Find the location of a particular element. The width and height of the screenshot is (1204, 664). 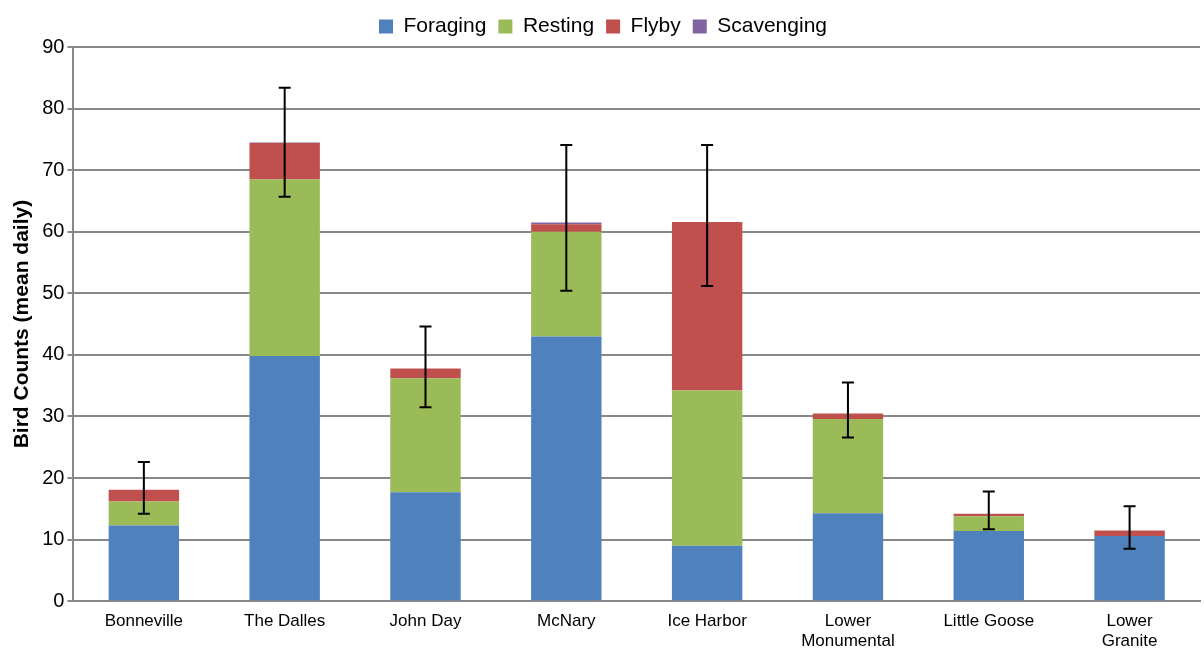

y-tick-label: 90 is located at coordinates (53, 45).